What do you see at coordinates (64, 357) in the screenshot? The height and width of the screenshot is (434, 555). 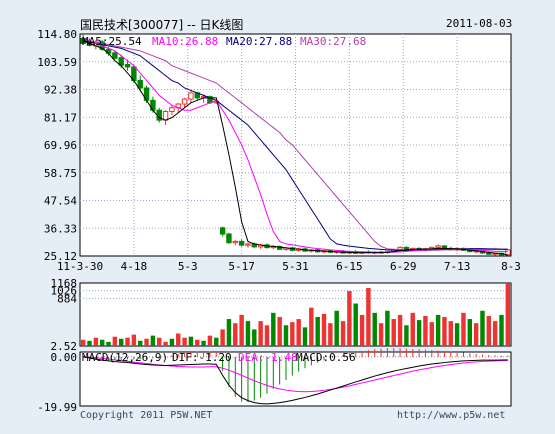 I see `macd-y-tick: 0.00` at bounding box center [64, 357].